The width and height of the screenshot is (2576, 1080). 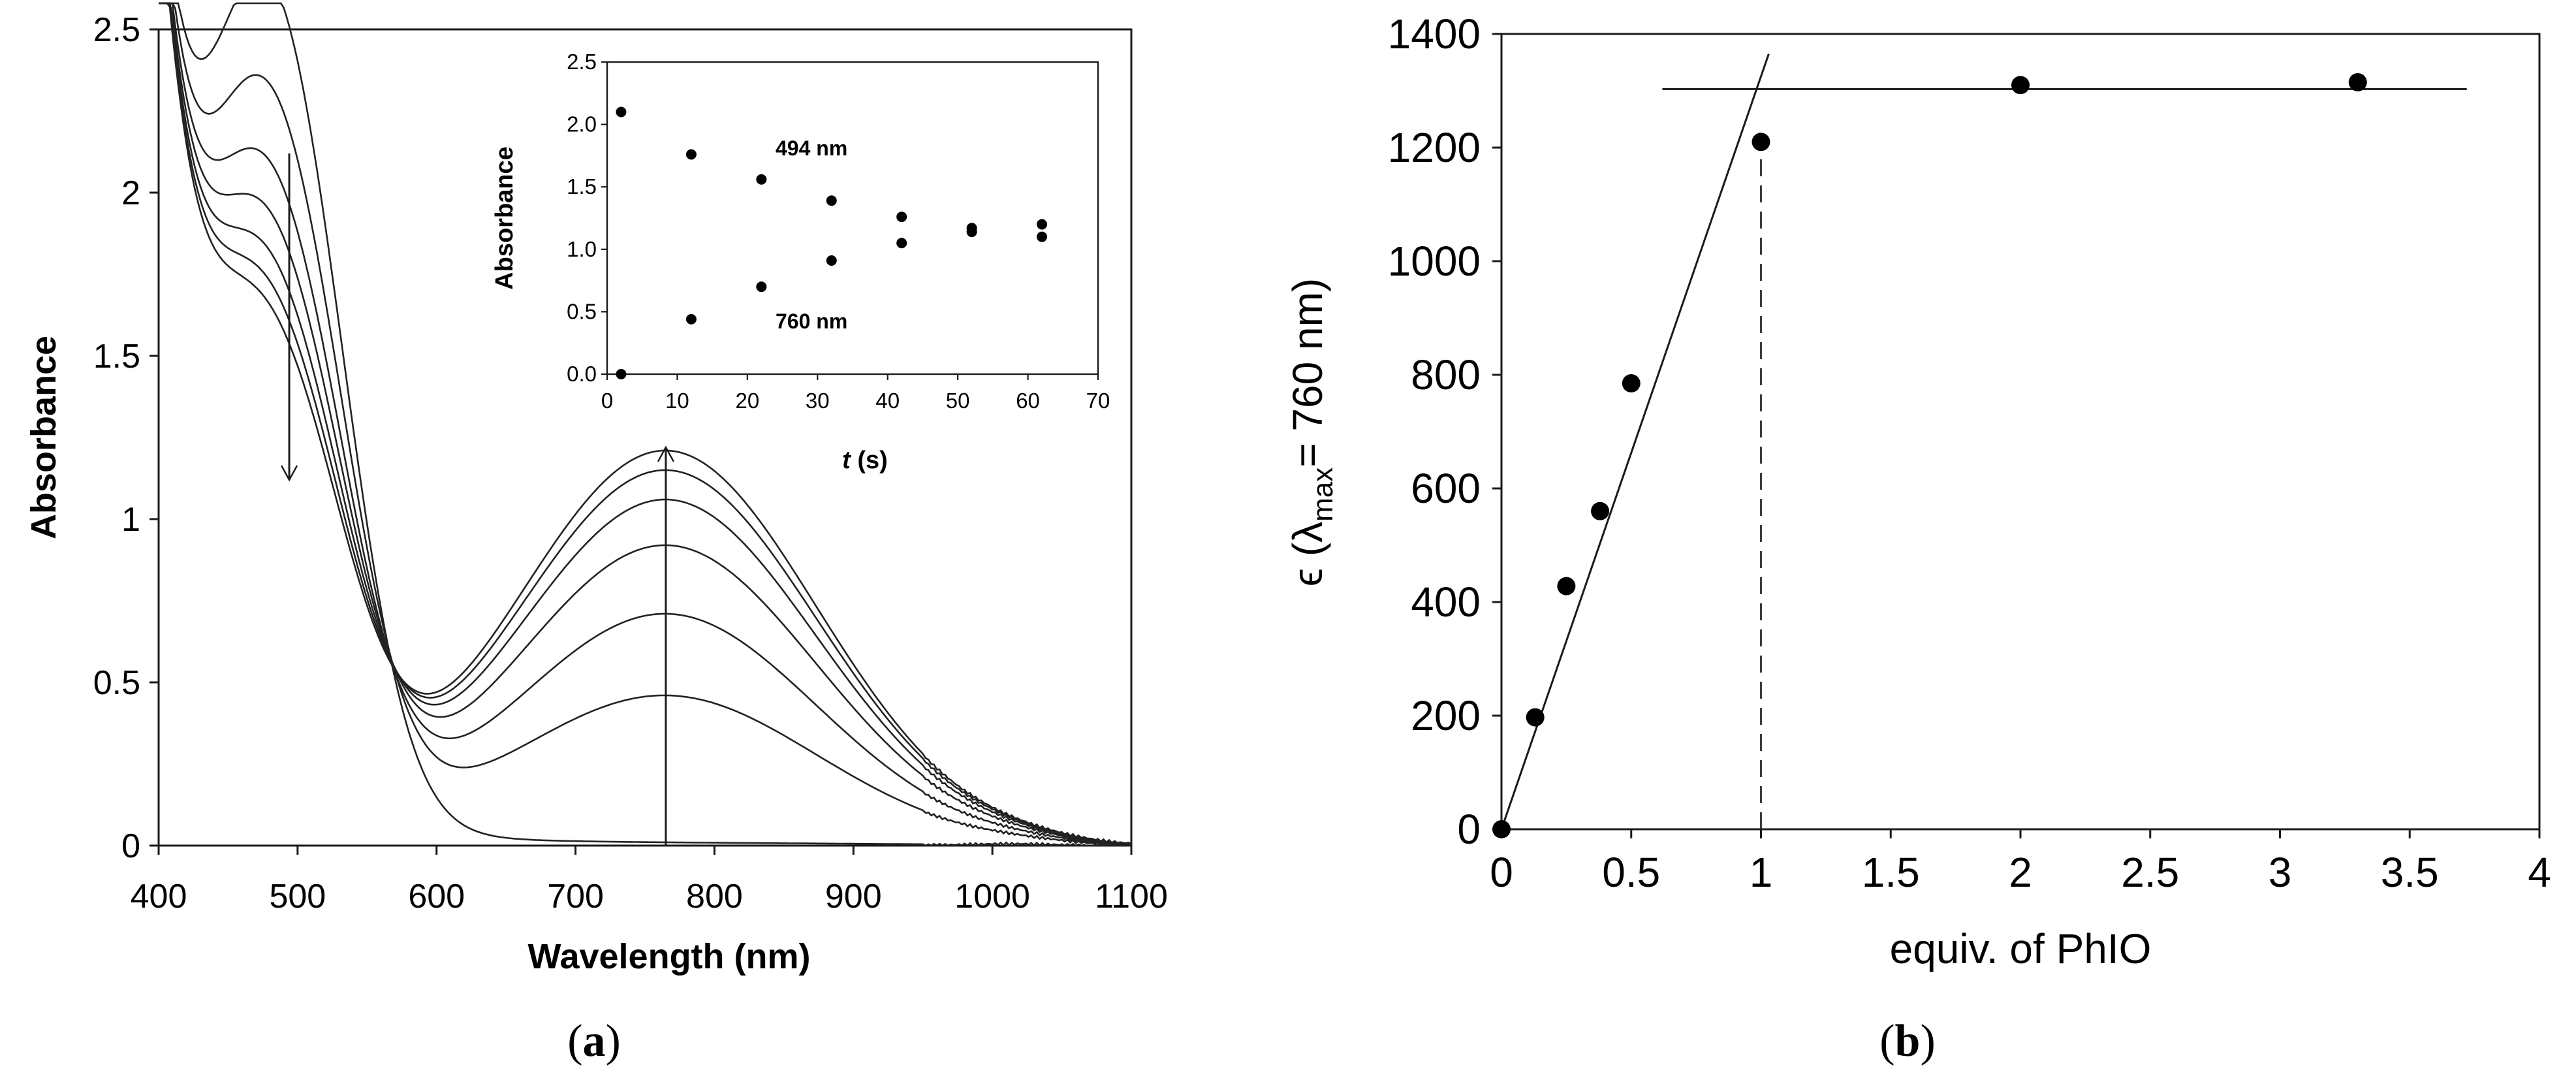 What do you see at coordinates (1635, 441) in the screenshot?
I see `panel-b-fit-line-linear-rise` at bounding box center [1635, 441].